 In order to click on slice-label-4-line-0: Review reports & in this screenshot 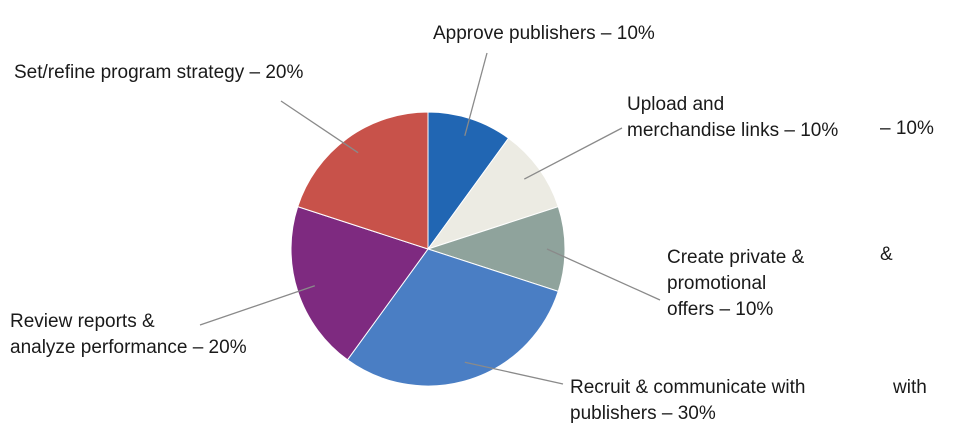, I will do `click(82, 321)`.